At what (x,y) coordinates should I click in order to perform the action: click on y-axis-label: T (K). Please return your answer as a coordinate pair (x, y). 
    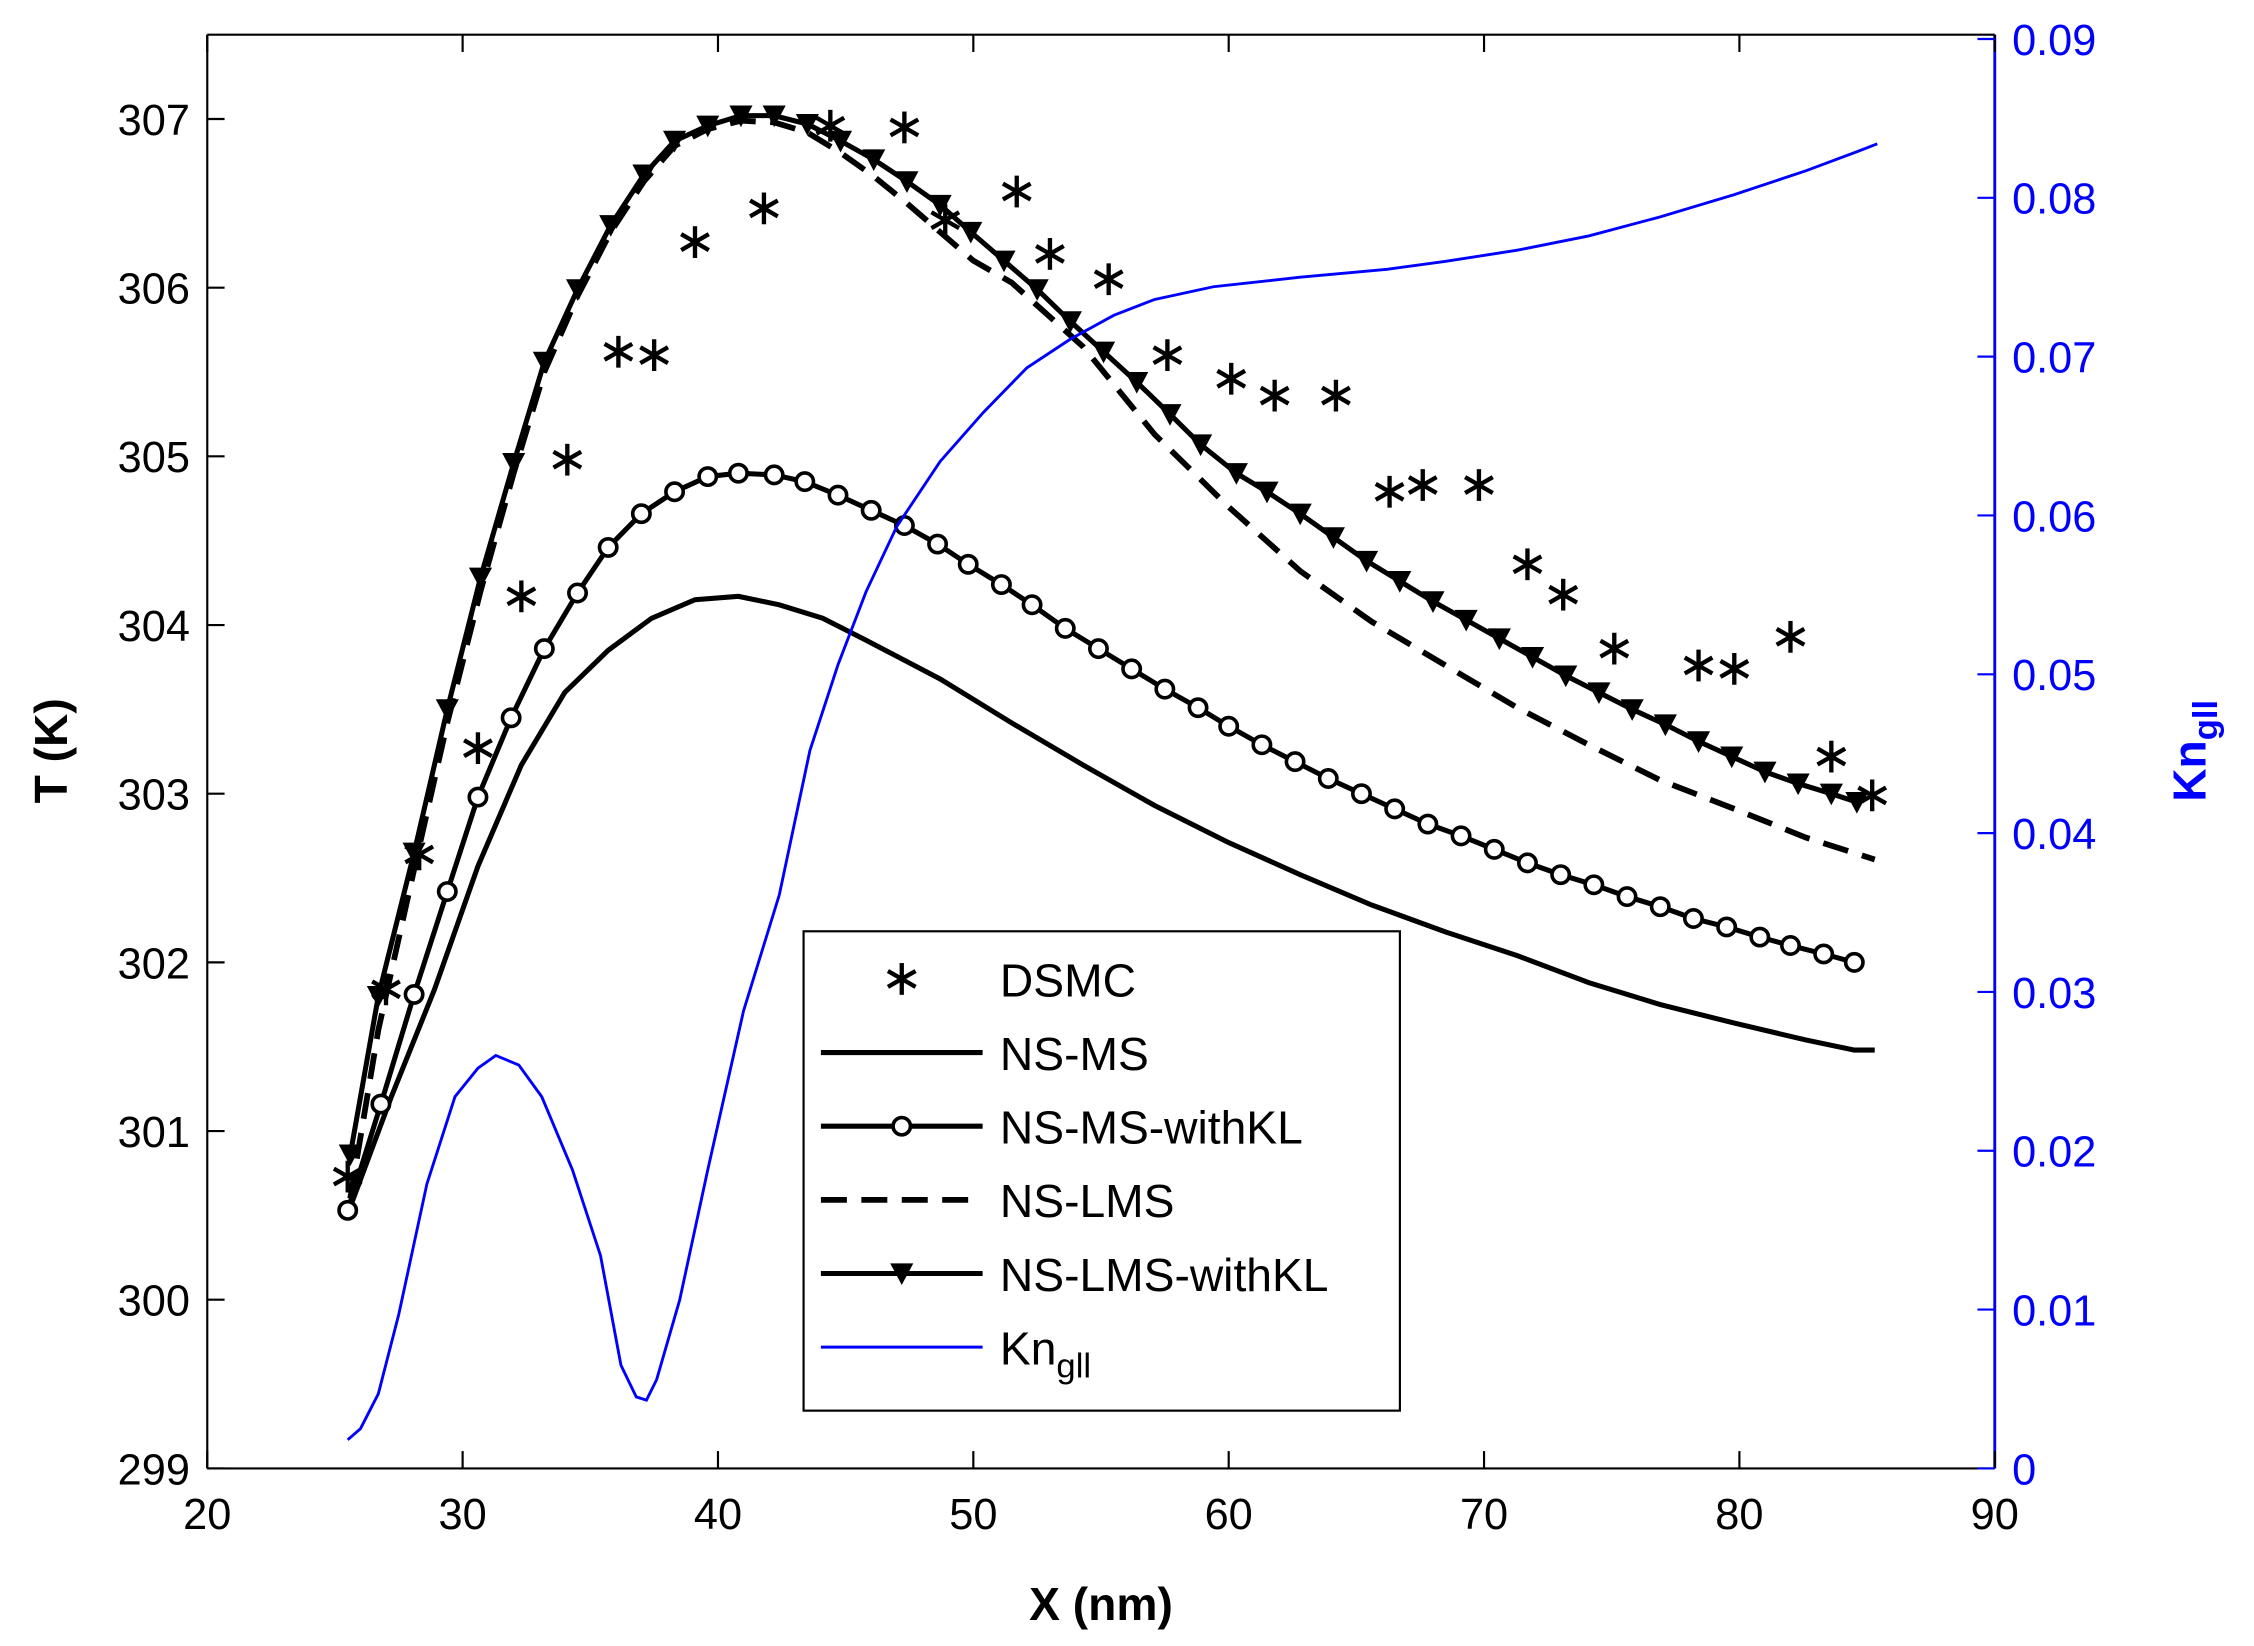
    Looking at the image, I should click on (51, 750).